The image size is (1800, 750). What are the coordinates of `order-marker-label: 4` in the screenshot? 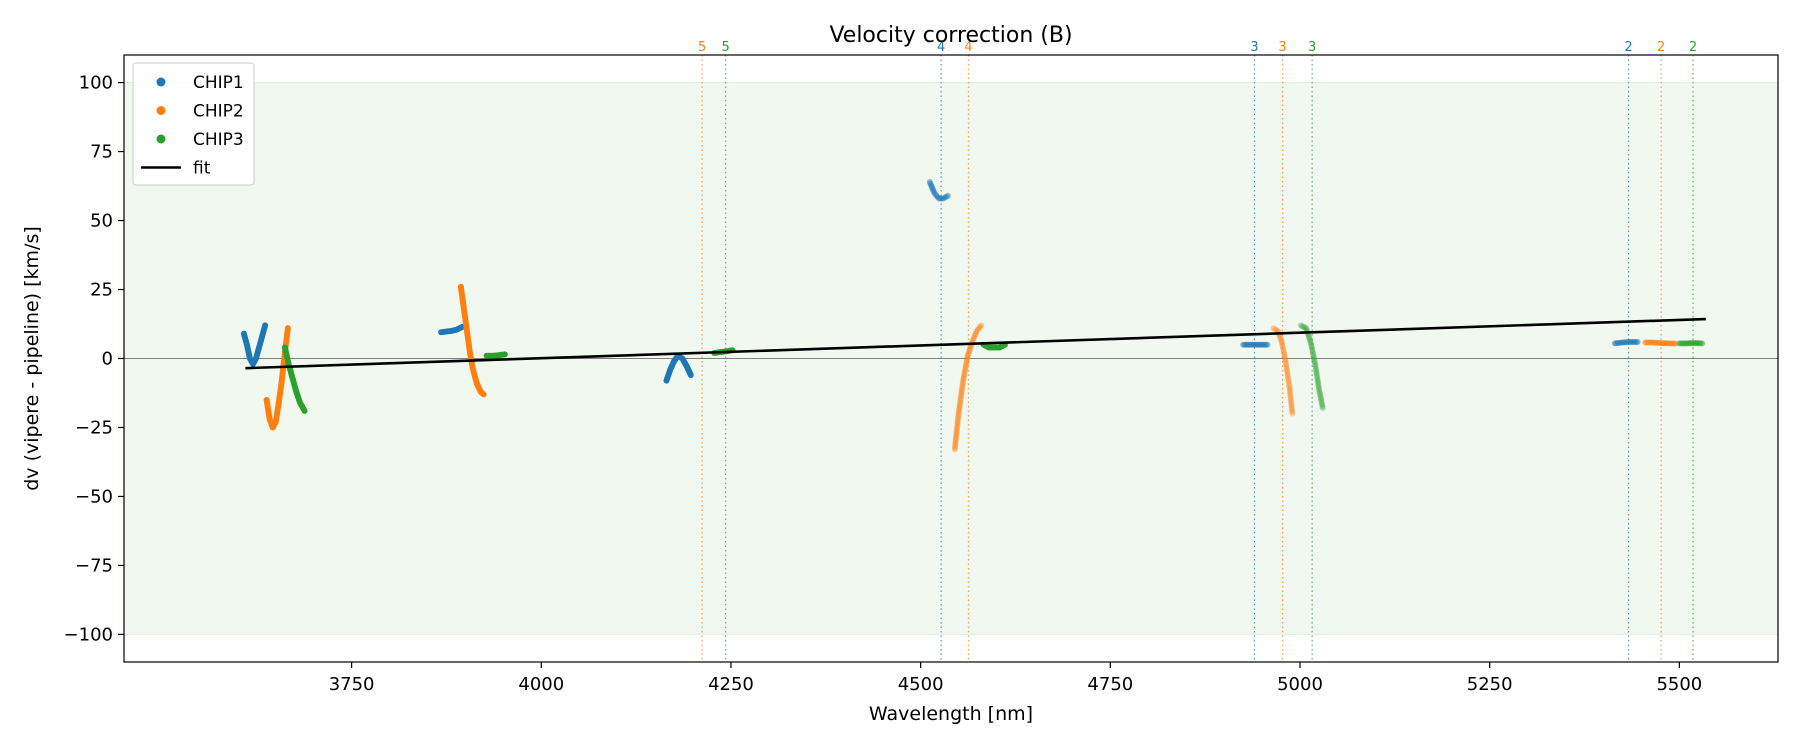 It's located at (968, 47).